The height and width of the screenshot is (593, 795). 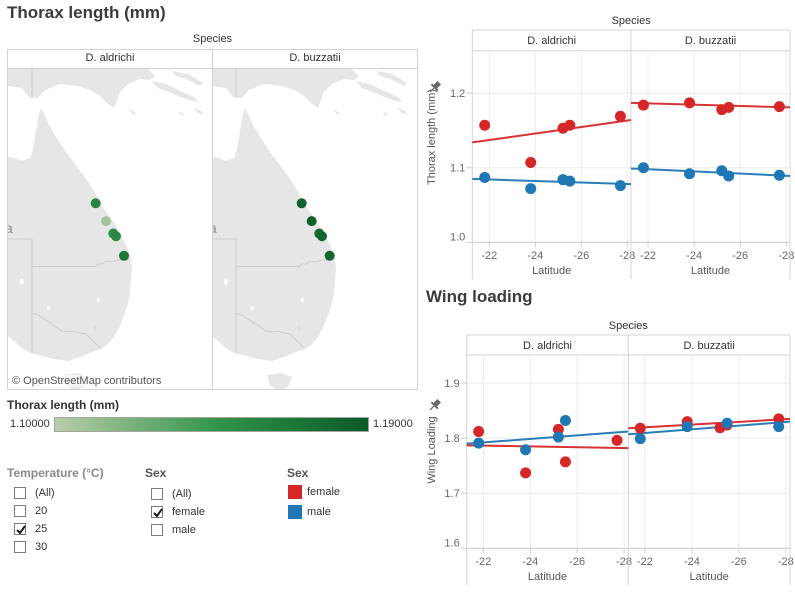 What do you see at coordinates (740, 256) in the screenshot?
I see `x-tick-label: -26` at bounding box center [740, 256].